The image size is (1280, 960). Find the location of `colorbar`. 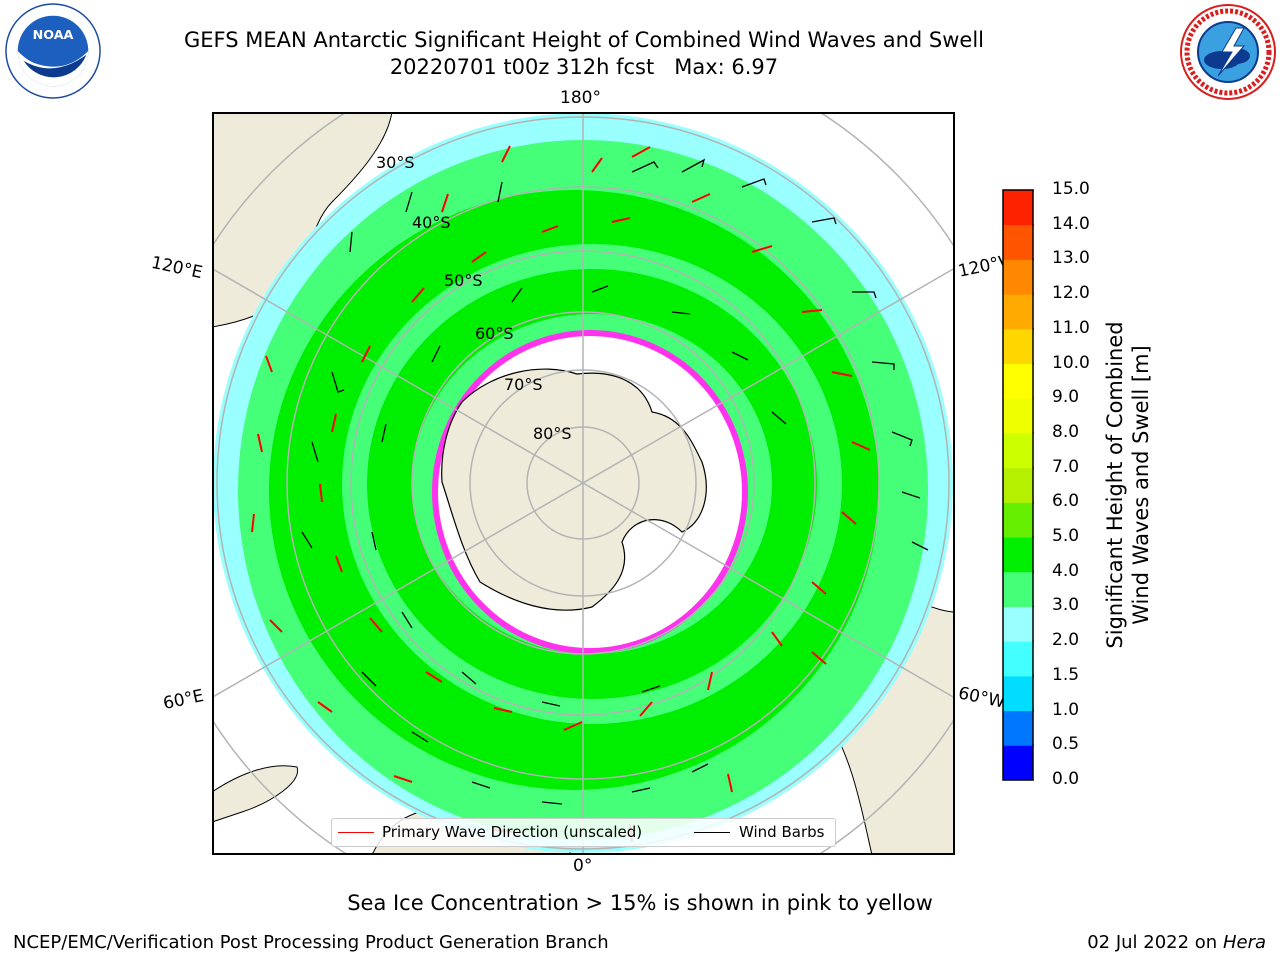

colorbar is located at coordinates (1018, 485).